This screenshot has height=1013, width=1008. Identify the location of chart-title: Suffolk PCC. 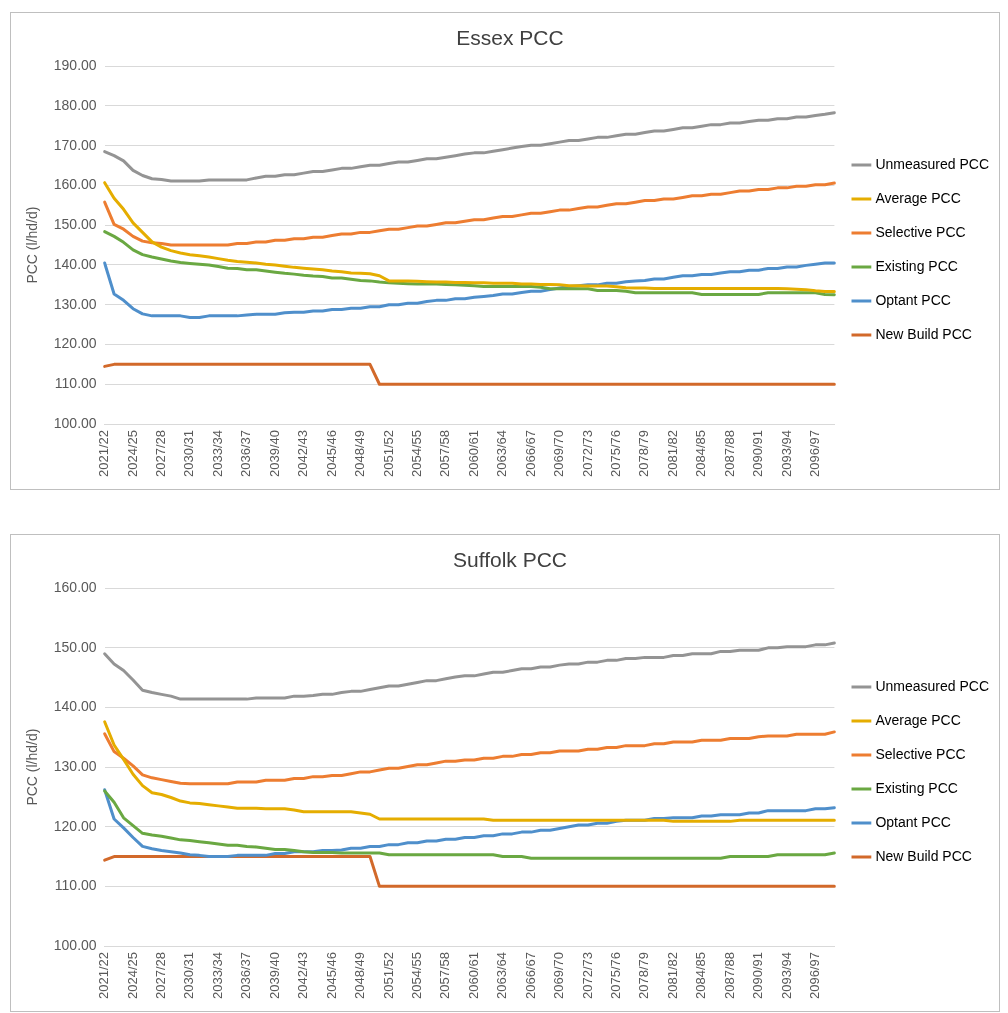
(510, 560).